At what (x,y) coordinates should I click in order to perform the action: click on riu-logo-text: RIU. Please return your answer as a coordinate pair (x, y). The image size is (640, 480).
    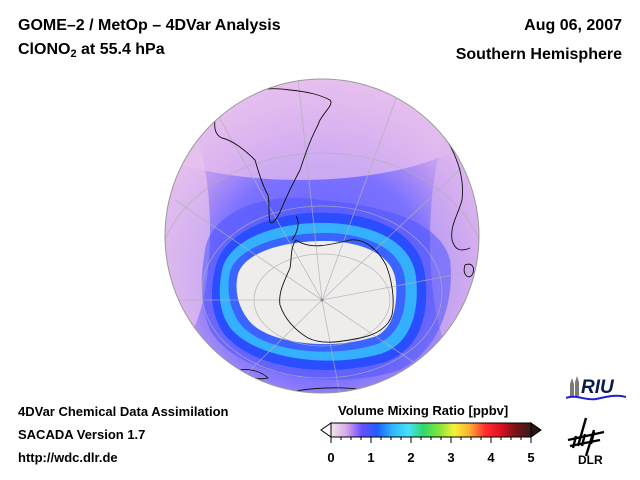
    Looking at the image, I should click on (598, 387).